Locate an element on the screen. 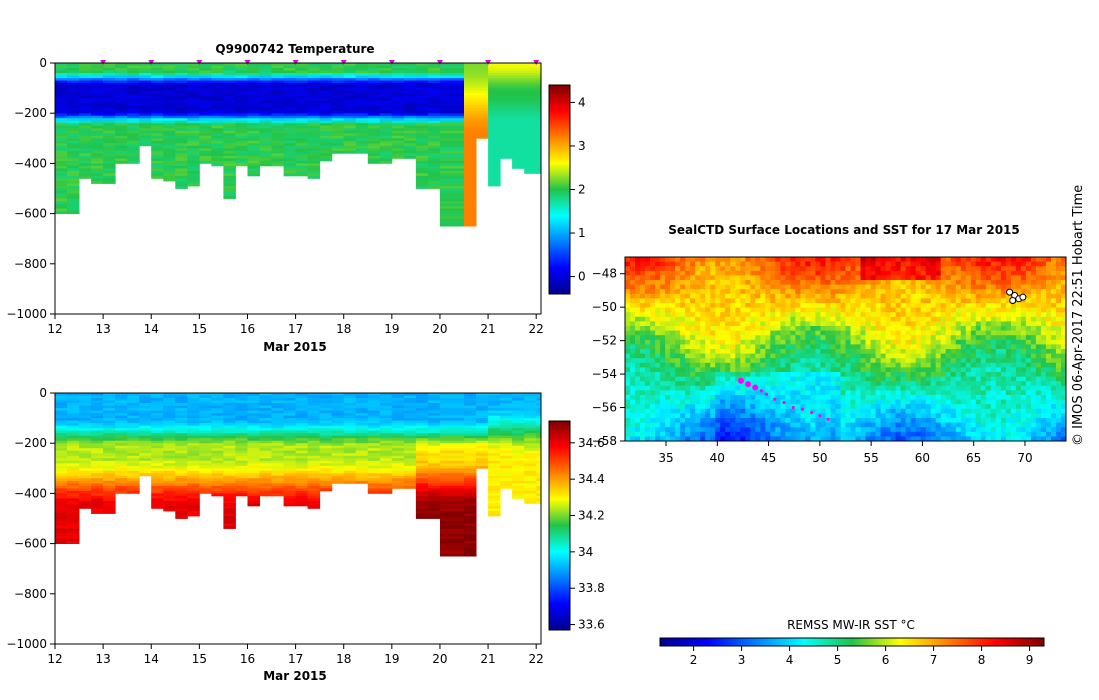 Image resolution: width=1099 pixels, height=700 pixels. temperature-colorbar is located at coordinates (559, 189).